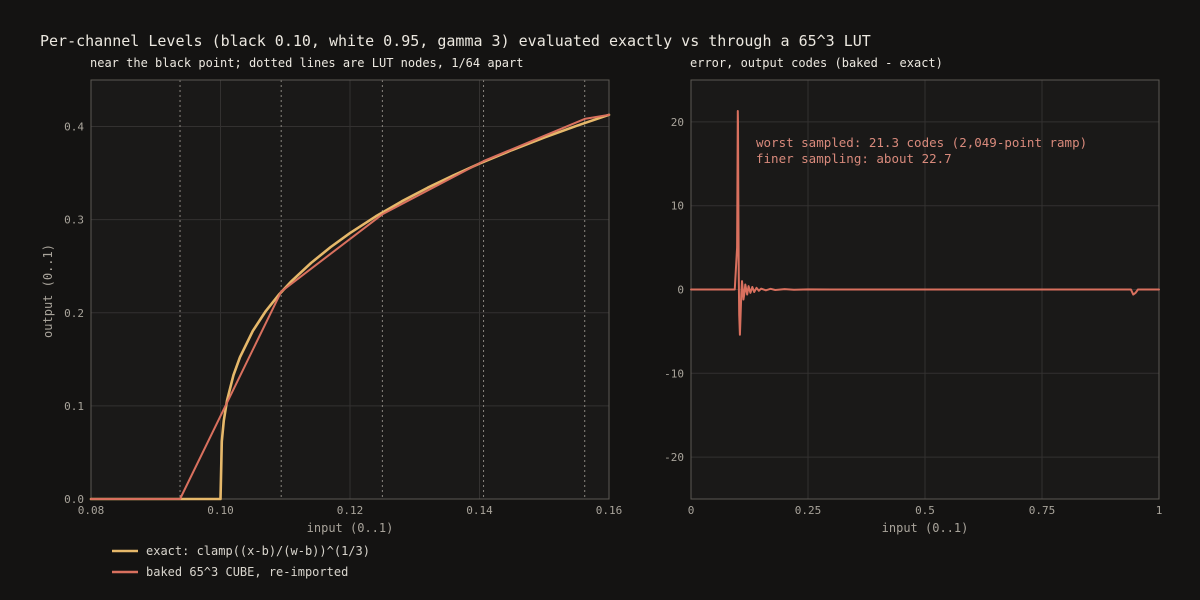  I want to click on error-curve, so click(925, 223).